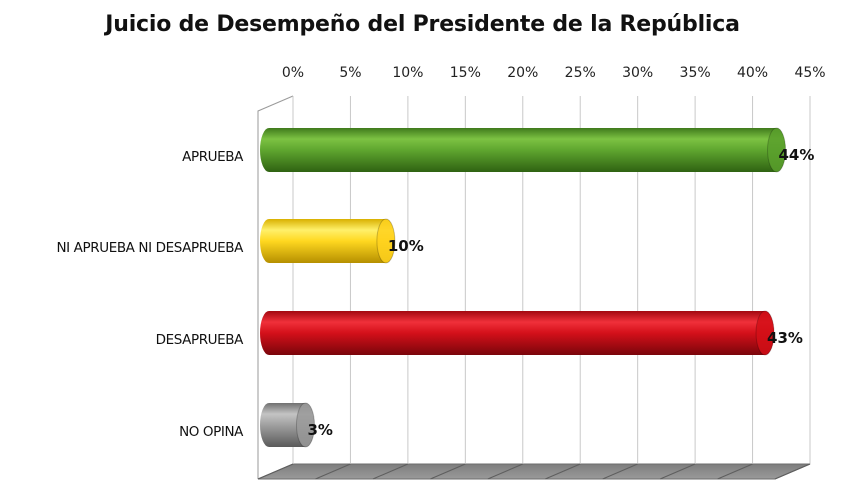 The height and width of the screenshot is (487, 845). What do you see at coordinates (752, 73) in the screenshot?
I see `x-tick-label: 40%` at bounding box center [752, 73].